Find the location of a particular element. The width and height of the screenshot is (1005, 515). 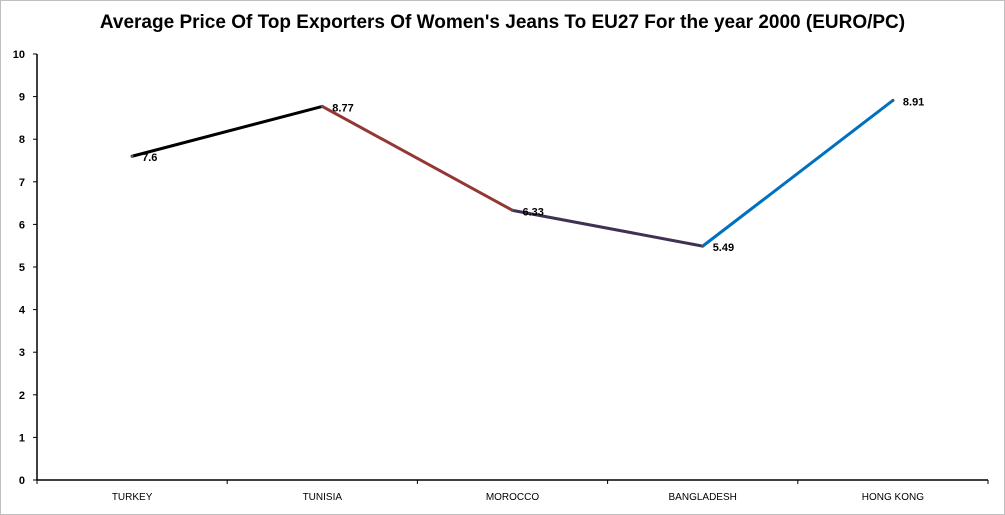

y-tick-label: 6 is located at coordinates (22, 225).